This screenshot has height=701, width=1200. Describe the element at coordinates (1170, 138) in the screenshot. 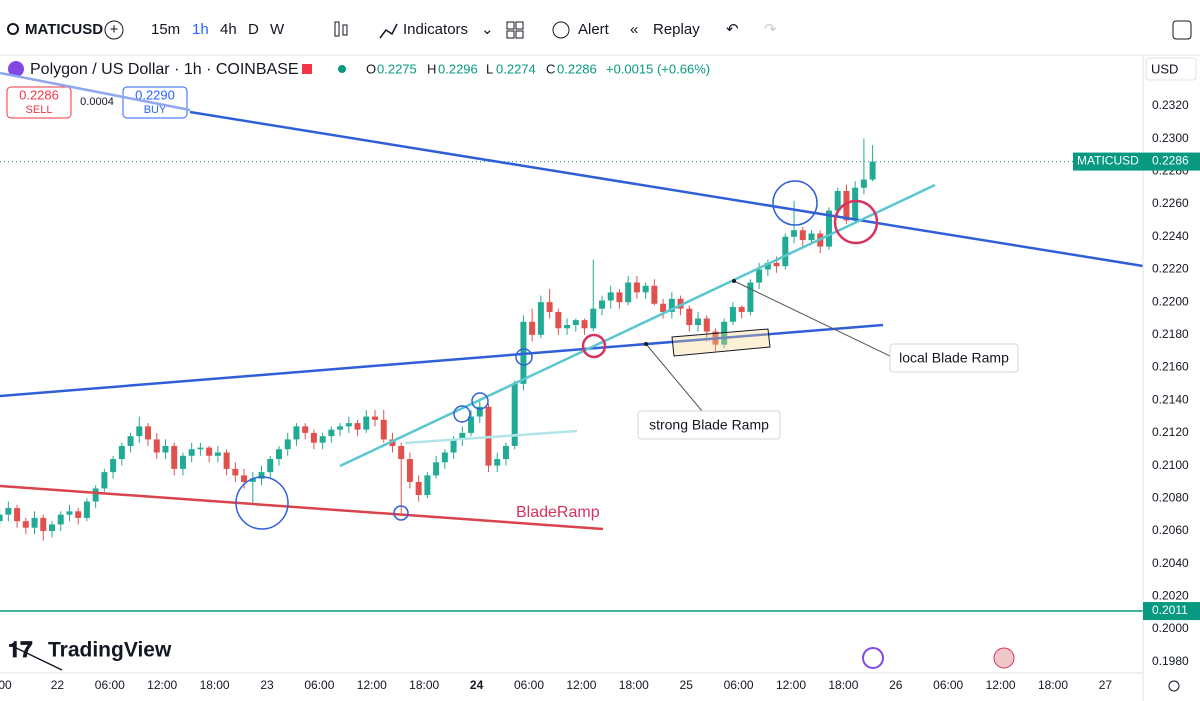

I see `price-tick-label: 0.2300` at that location.